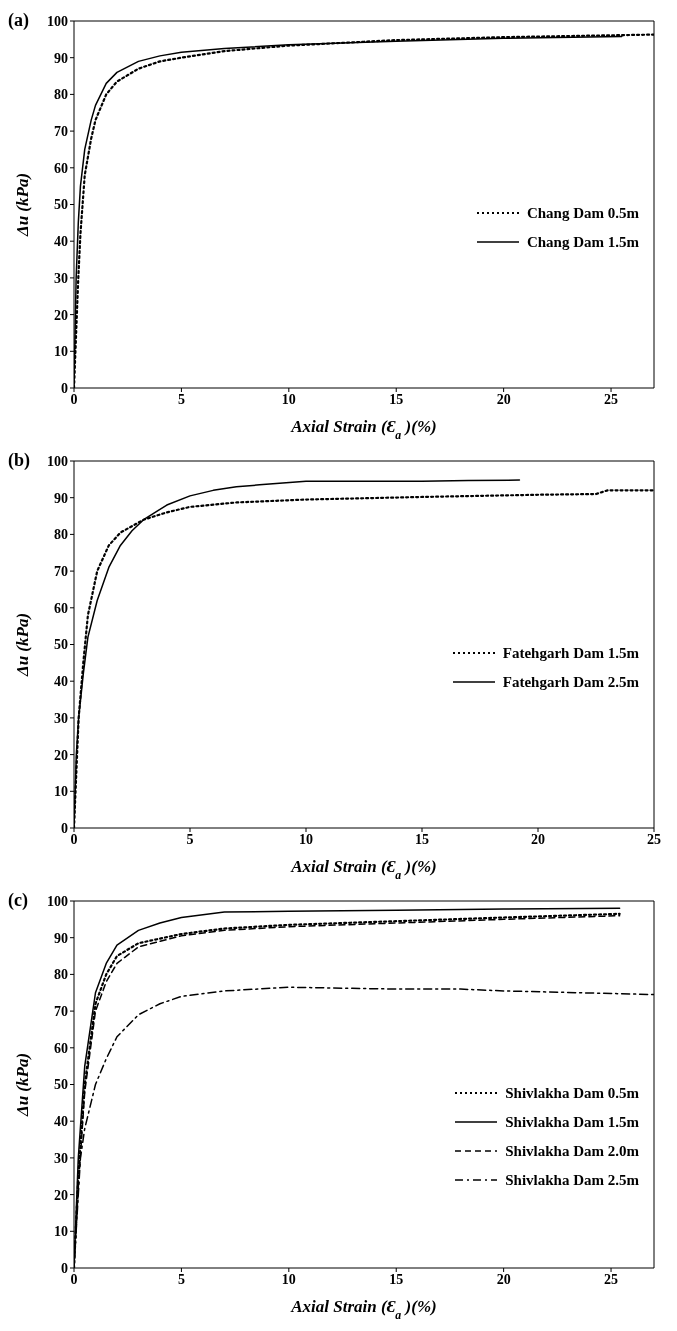  Describe the element at coordinates (572, 1122) in the screenshot. I see `legend-label: Shivlakha Dam 1.5m` at that location.